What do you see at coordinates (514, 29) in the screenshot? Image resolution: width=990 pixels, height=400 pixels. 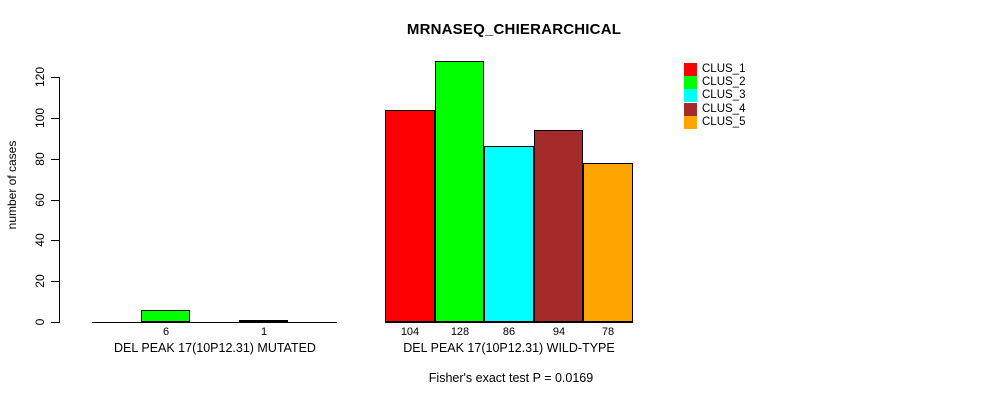 I see `chart-title: MRNASEQ_CHIERARCHICAL` at bounding box center [514, 29].